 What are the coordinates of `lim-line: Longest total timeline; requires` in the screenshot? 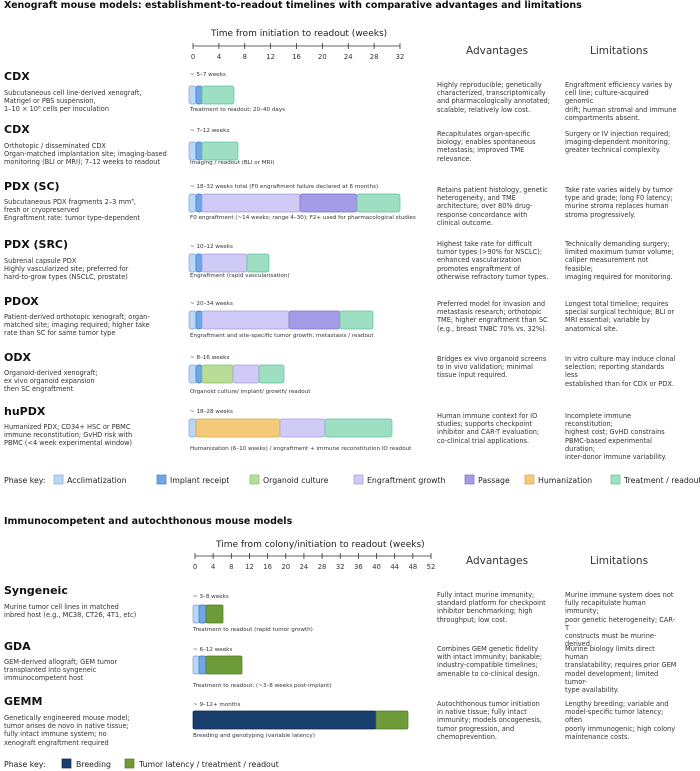 It's located at (617, 304).